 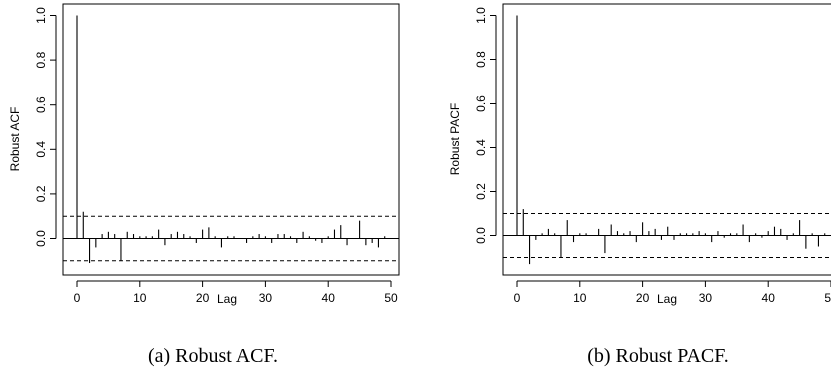 What do you see at coordinates (455, 139) in the screenshot?
I see `y-axis-title: Robust PACF` at bounding box center [455, 139].